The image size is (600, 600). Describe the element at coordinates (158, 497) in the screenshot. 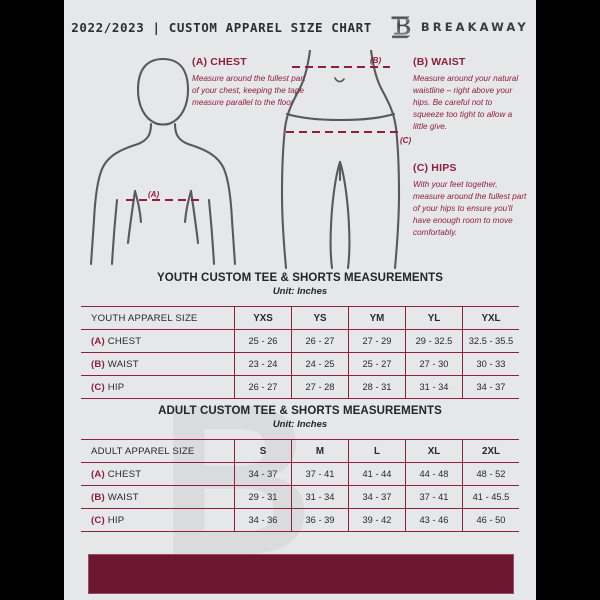

I see `adult-row-1-label: (B) WAIST` at that location.